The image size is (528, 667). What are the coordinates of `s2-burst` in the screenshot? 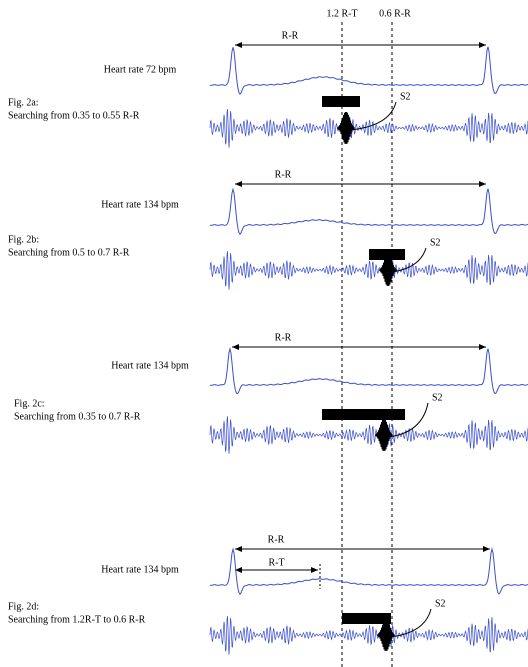 It's located at (346, 127).